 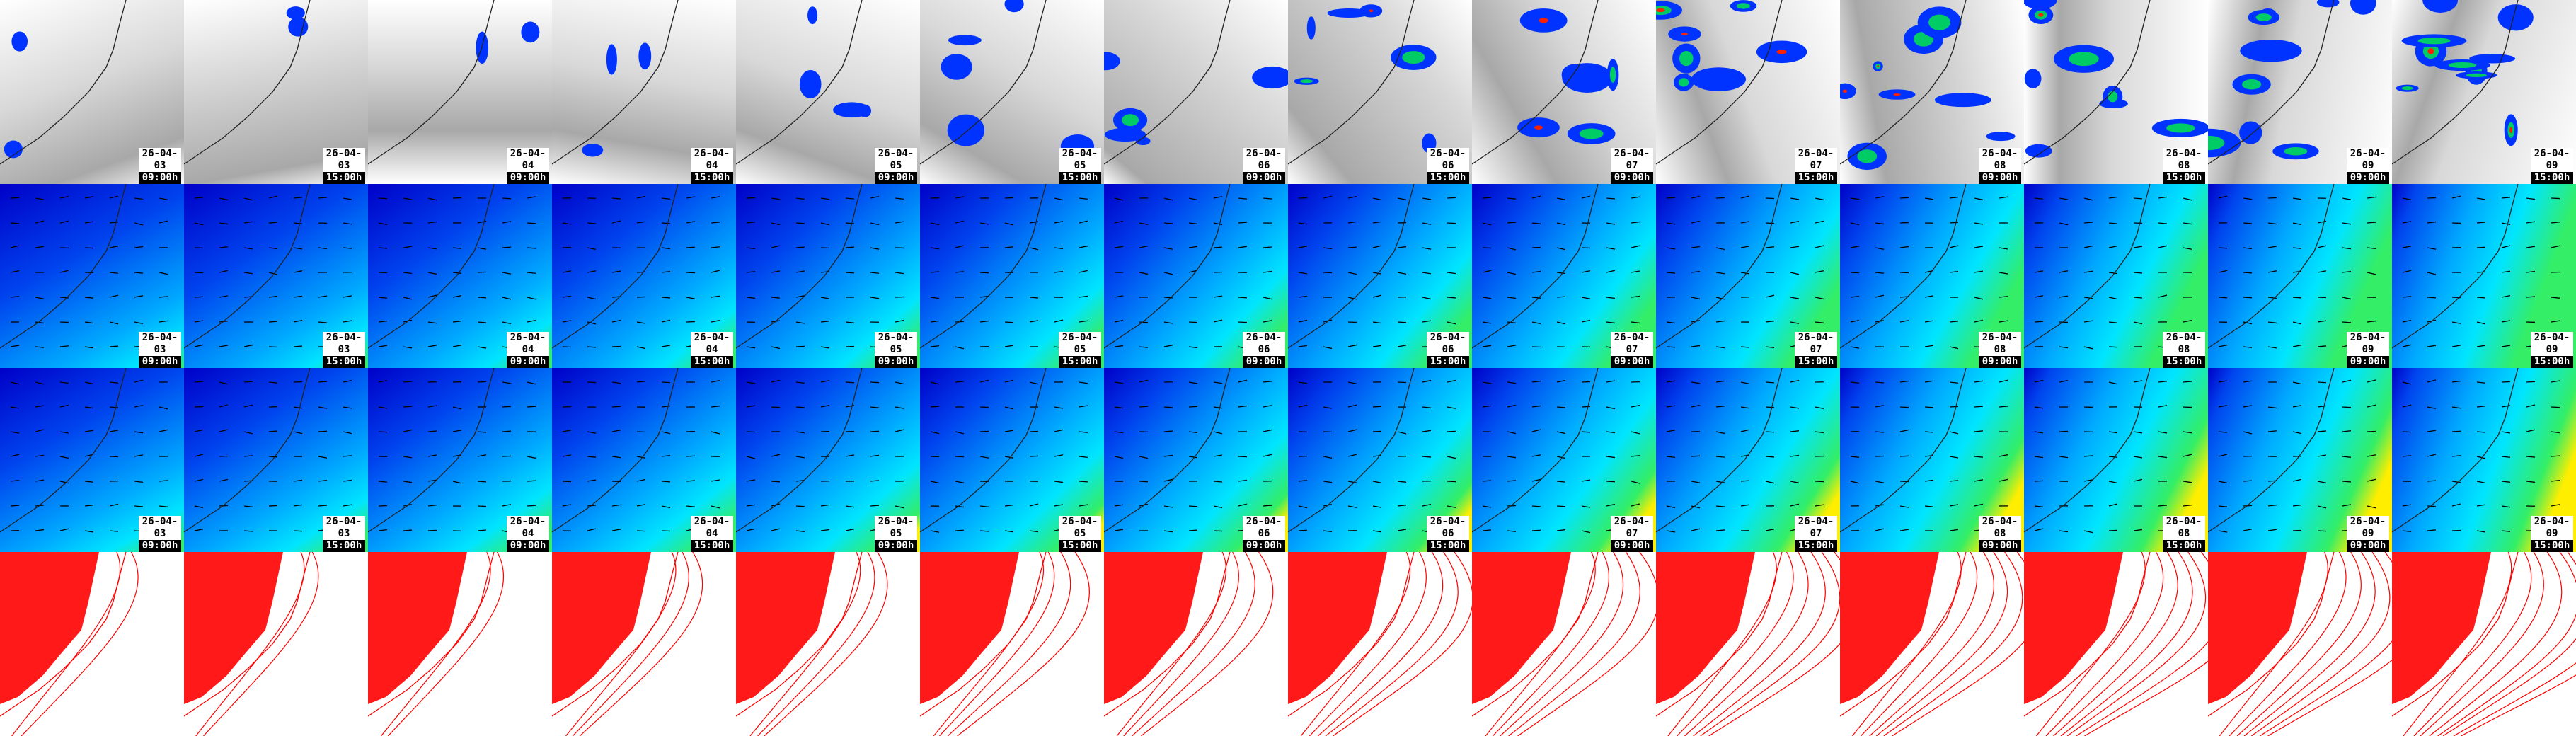 I want to click on wind-map-low-panel: 26-04-07 09:00h, so click(x=1564, y=276).